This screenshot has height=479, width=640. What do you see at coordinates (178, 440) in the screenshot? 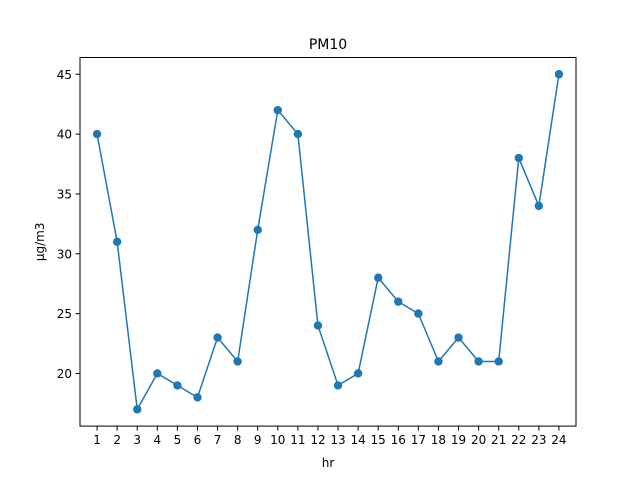
I see `x-tick-label: 5` at bounding box center [178, 440].